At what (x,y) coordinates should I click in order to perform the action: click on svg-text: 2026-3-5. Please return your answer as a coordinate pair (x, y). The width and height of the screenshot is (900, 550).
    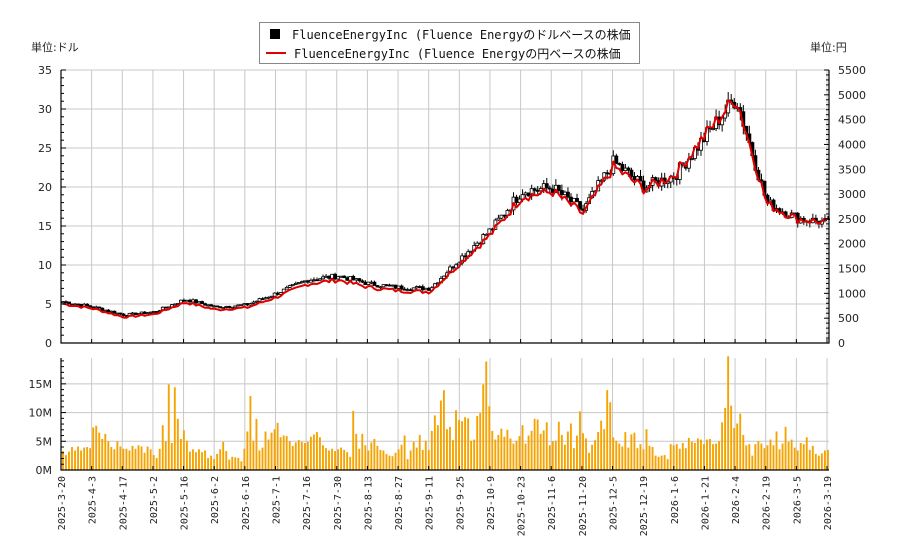
    Looking at the image, I should click on (797, 500).